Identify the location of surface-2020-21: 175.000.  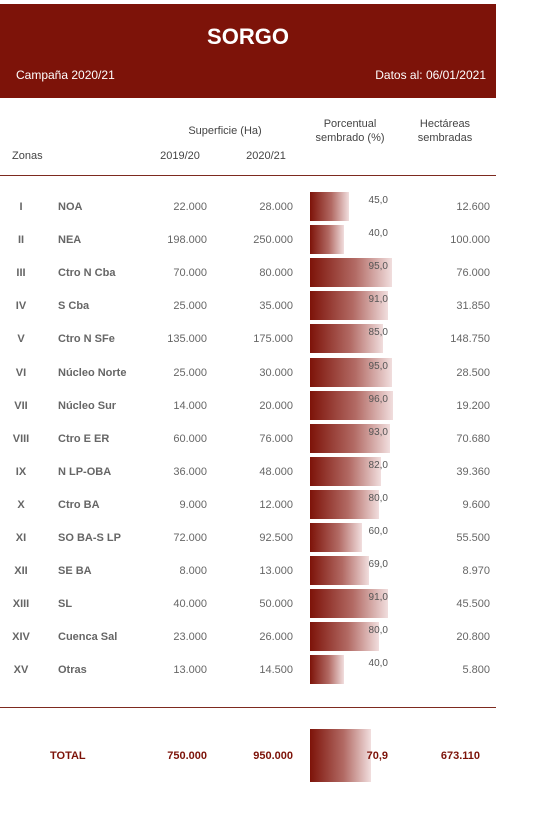
(273, 339).